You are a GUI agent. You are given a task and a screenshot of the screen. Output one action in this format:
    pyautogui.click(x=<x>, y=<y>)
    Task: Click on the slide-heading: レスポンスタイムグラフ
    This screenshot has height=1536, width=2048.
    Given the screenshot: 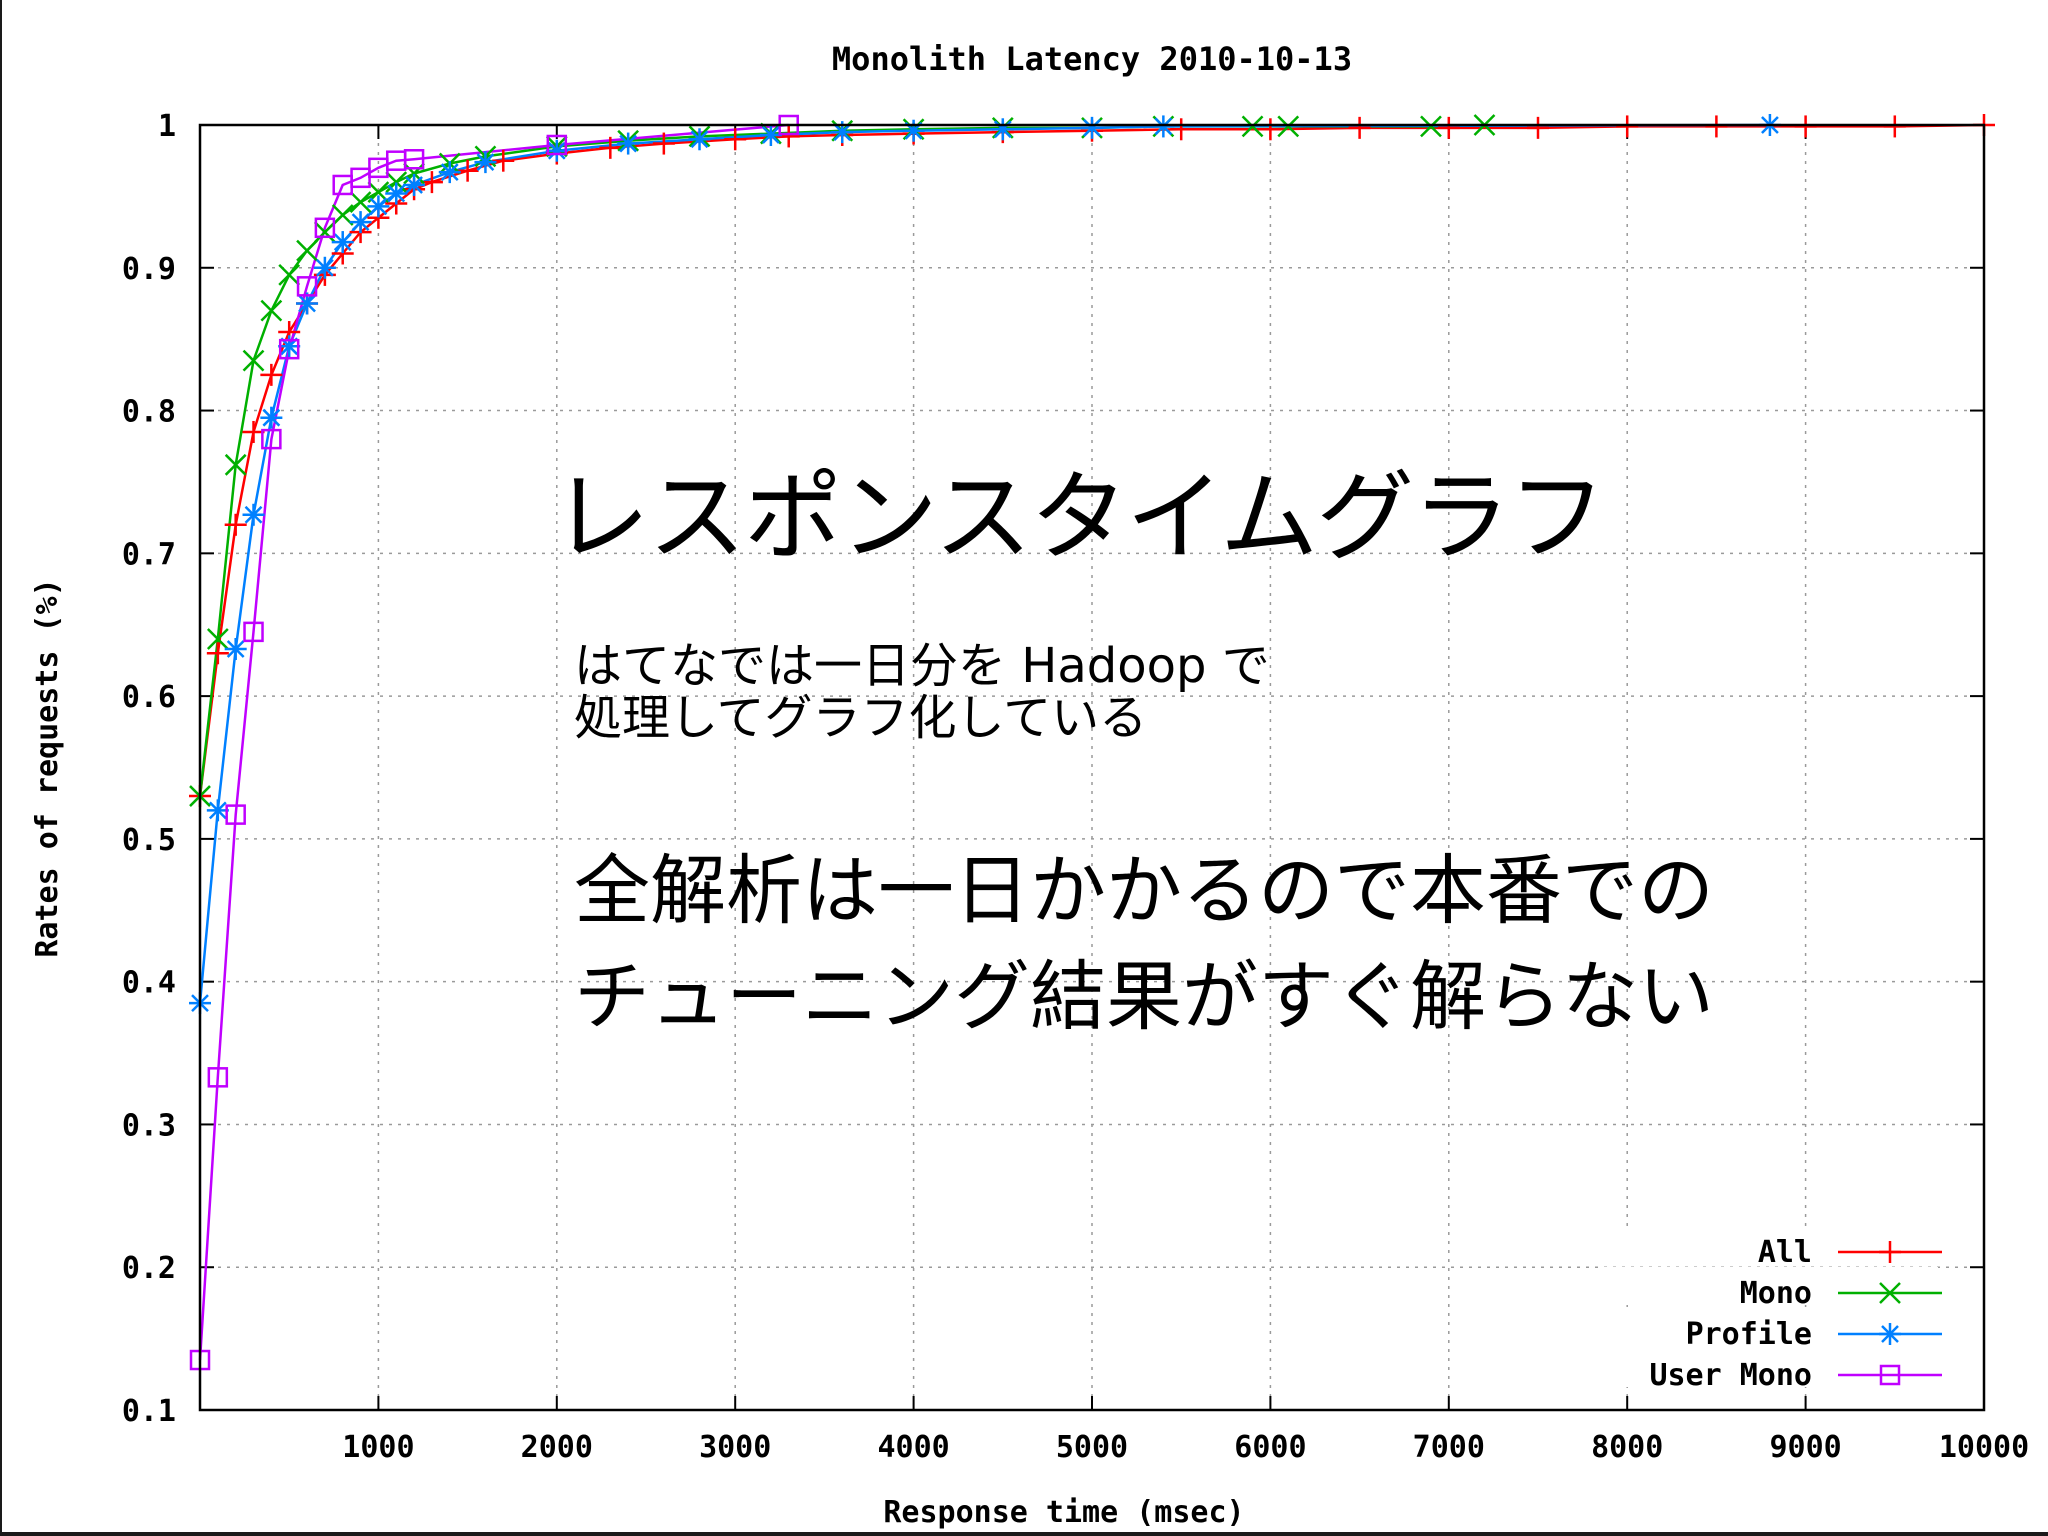 What is the action you would take?
    pyautogui.click(x=1079, y=518)
    